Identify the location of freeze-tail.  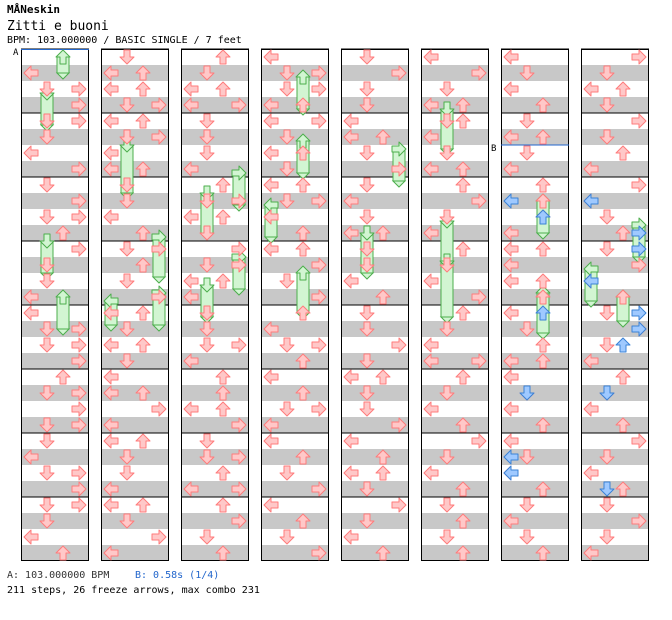
(447, 320).